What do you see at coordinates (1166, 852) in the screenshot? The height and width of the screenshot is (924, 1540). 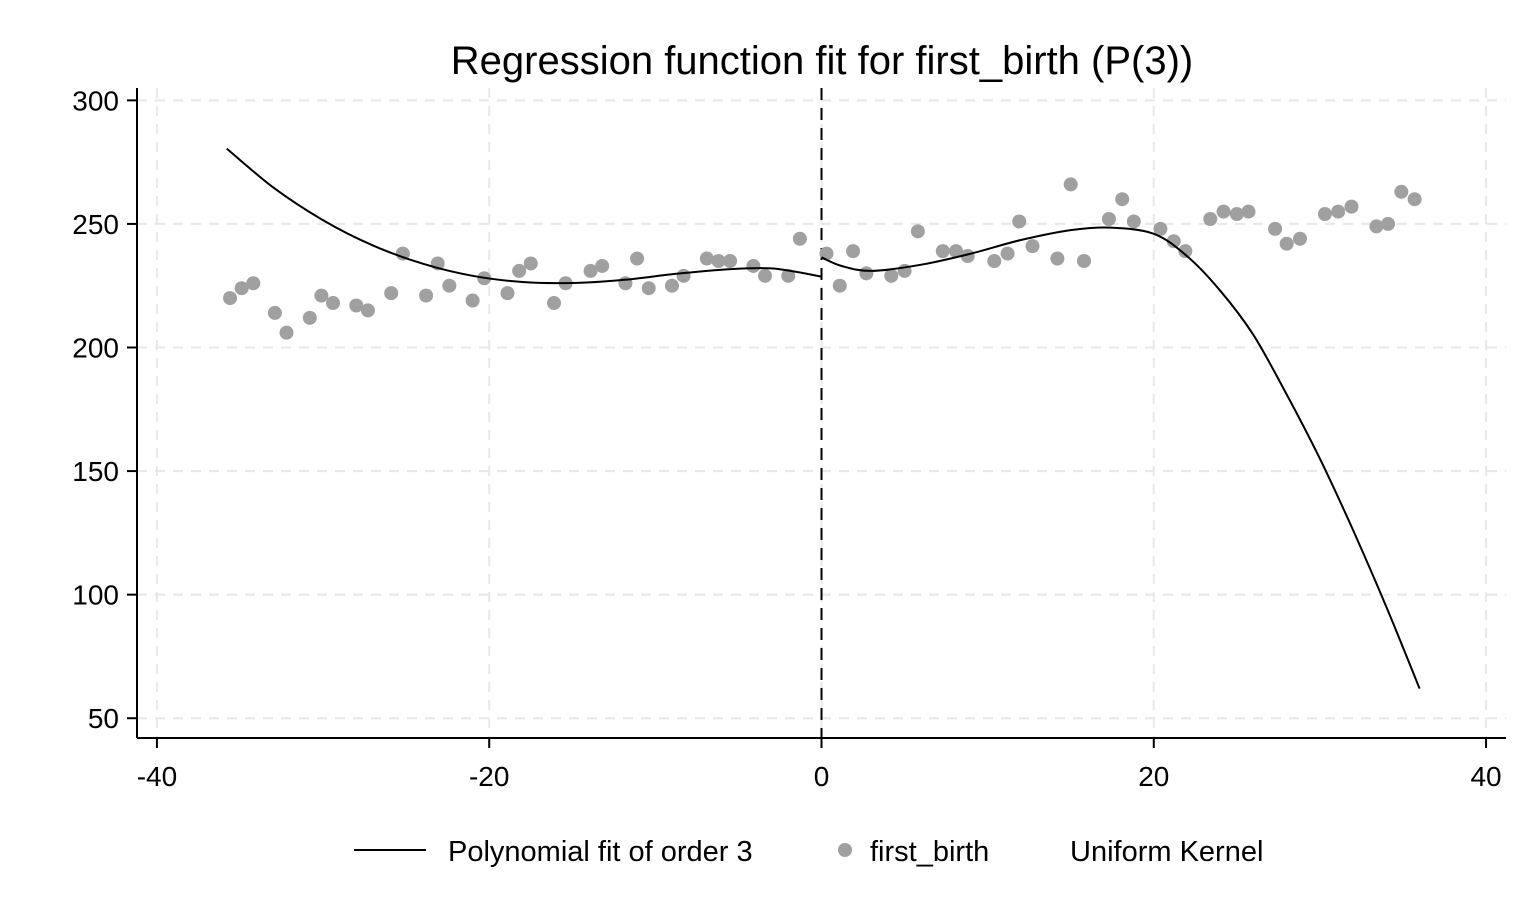 I see `legend-kernel-label: Uniform Kernel` at bounding box center [1166, 852].